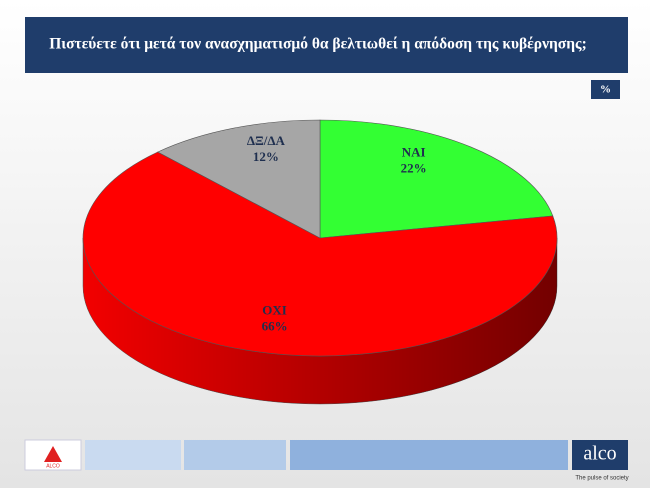 The image size is (650, 493). I want to click on brand-box, so click(600, 455).